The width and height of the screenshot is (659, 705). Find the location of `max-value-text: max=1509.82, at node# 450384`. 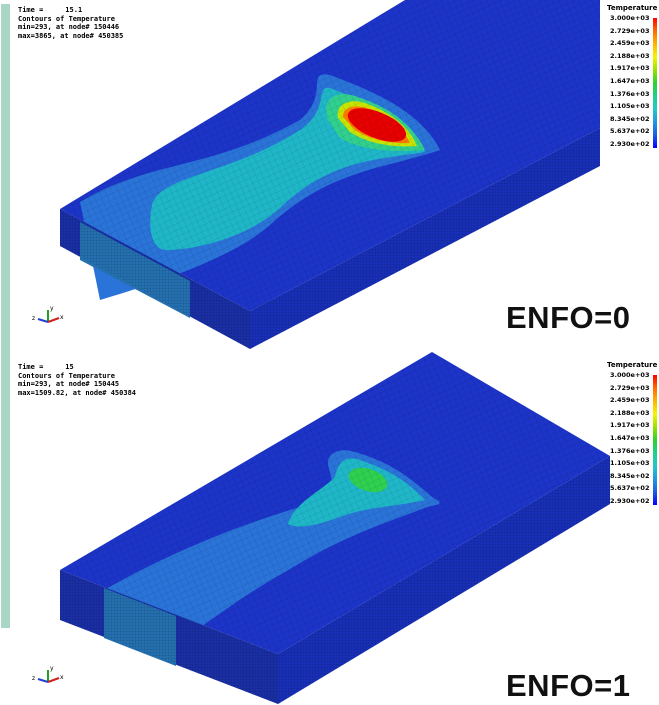

max-value-text: max=1509.82, at node# 450384 is located at coordinates (77, 392).